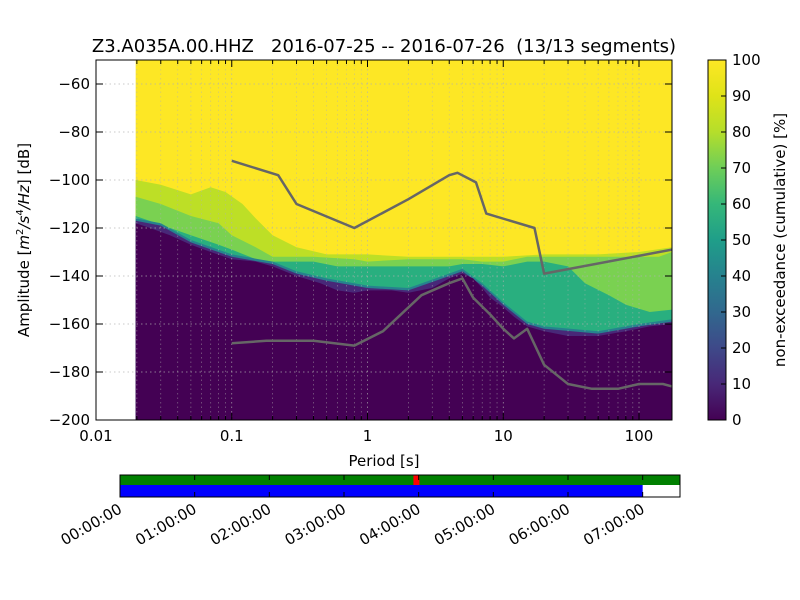 The width and height of the screenshot is (800, 600). Describe the element at coordinates (69, 372) in the screenshot. I see `y-tick-label: −180` at that location.